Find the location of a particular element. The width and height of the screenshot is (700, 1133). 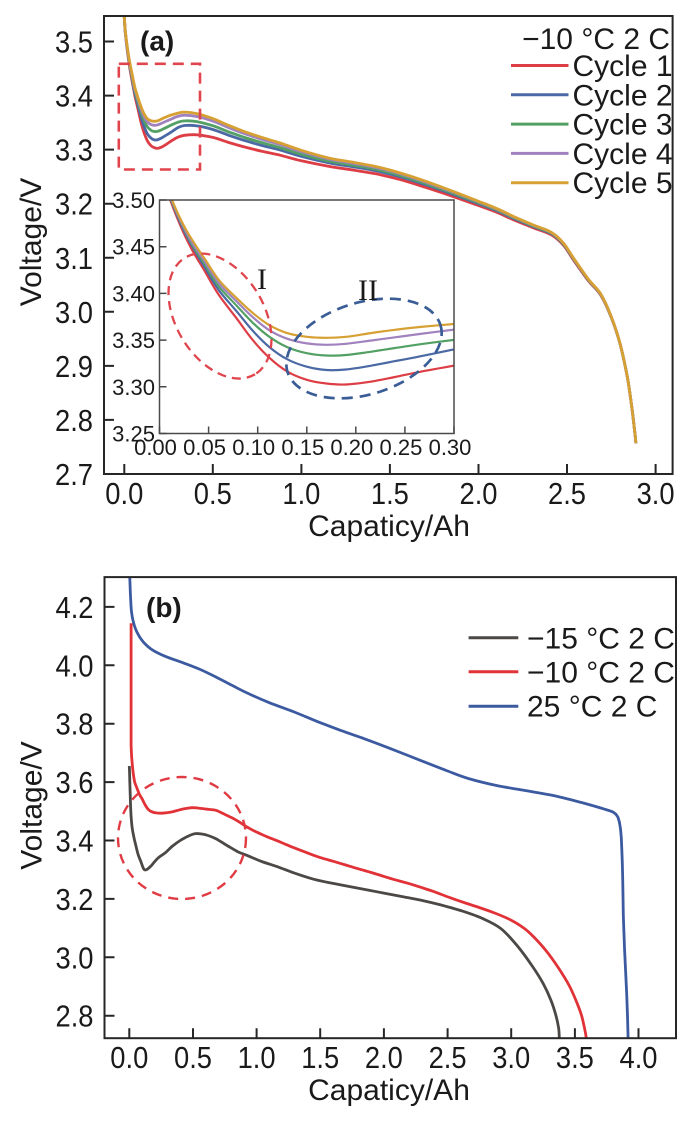

svg-text: 3.6 is located at coordinates (75, 782).